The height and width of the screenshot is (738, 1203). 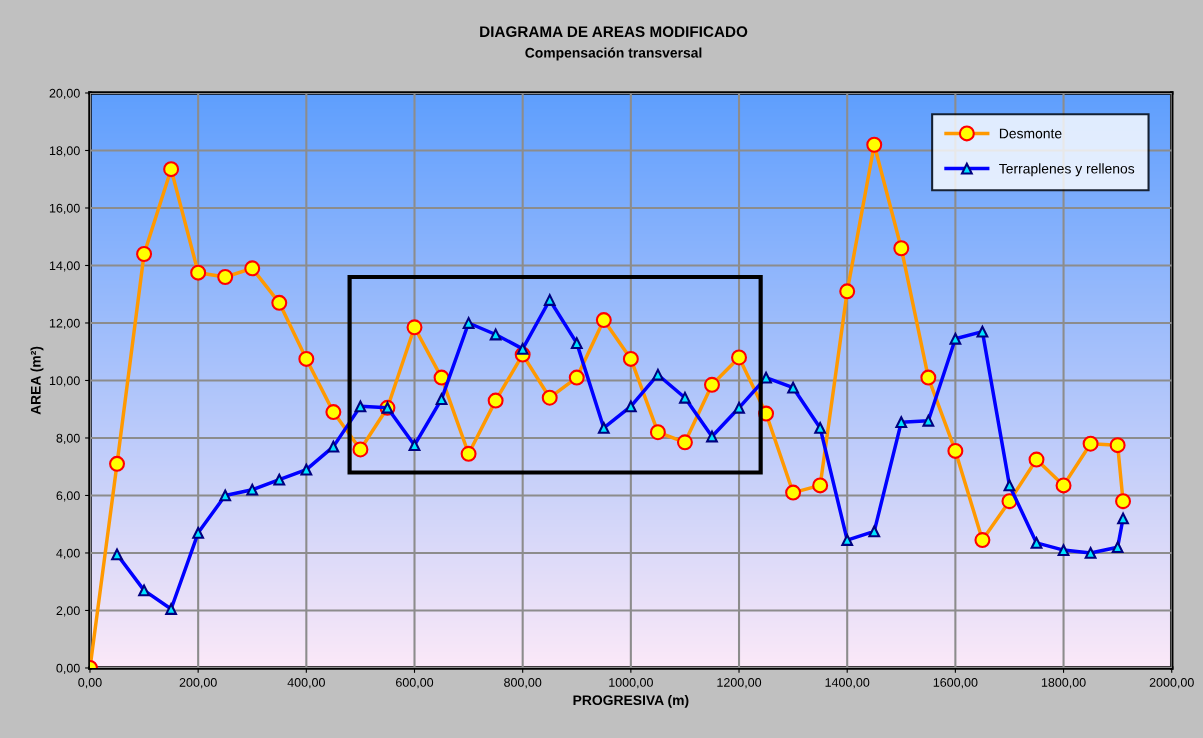 What do you see at coordinates (631, 701) in the screenshot?
I see `x-axis-title: PROGRESIVA (m)` at bounding box center [631, 701].